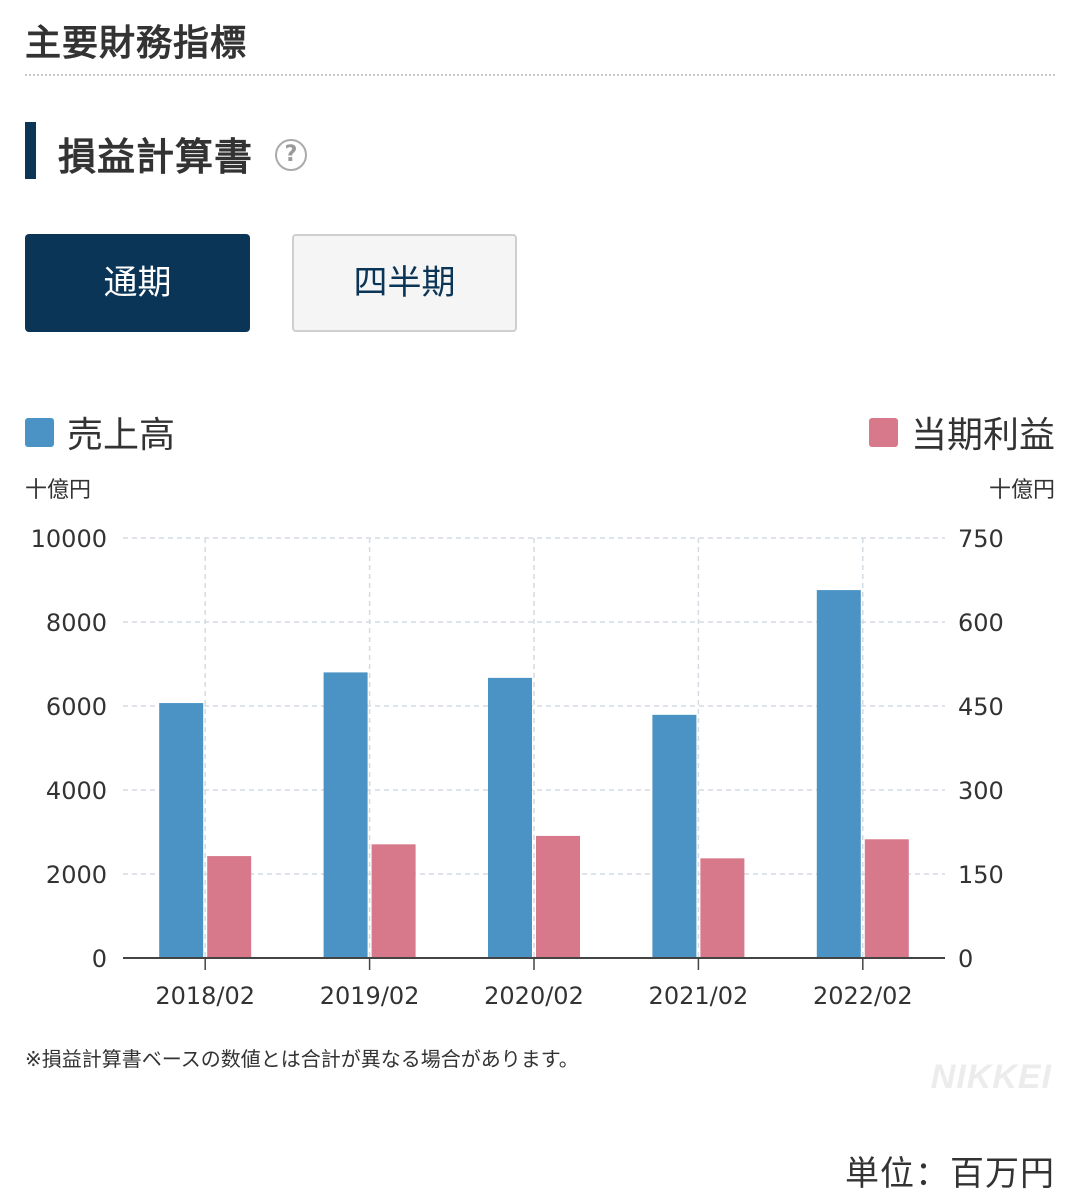 The height and width of the screenshot is (1195, 1080). Describe the element at coordinates (981, 707) in the screenshot. I see `right-axis-tick-label: 450` at that location.